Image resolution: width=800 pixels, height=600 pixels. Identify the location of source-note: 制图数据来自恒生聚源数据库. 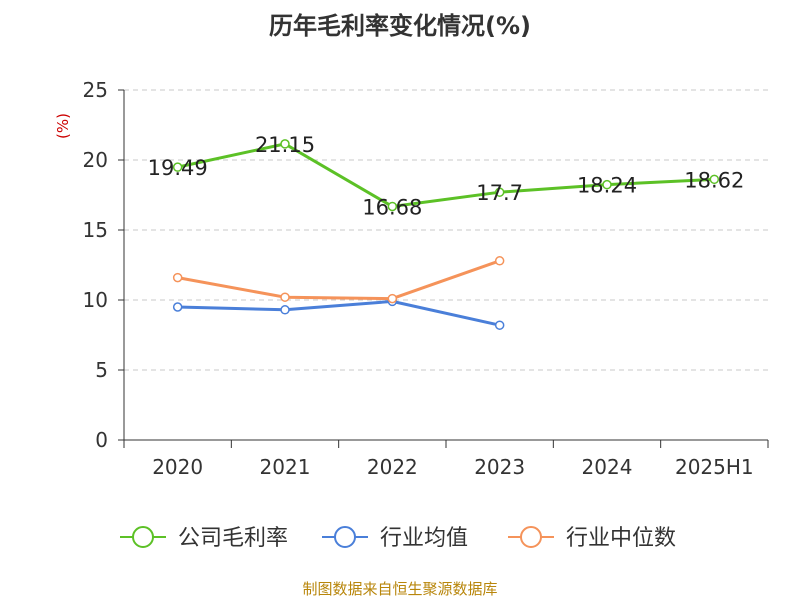
(400, 589).